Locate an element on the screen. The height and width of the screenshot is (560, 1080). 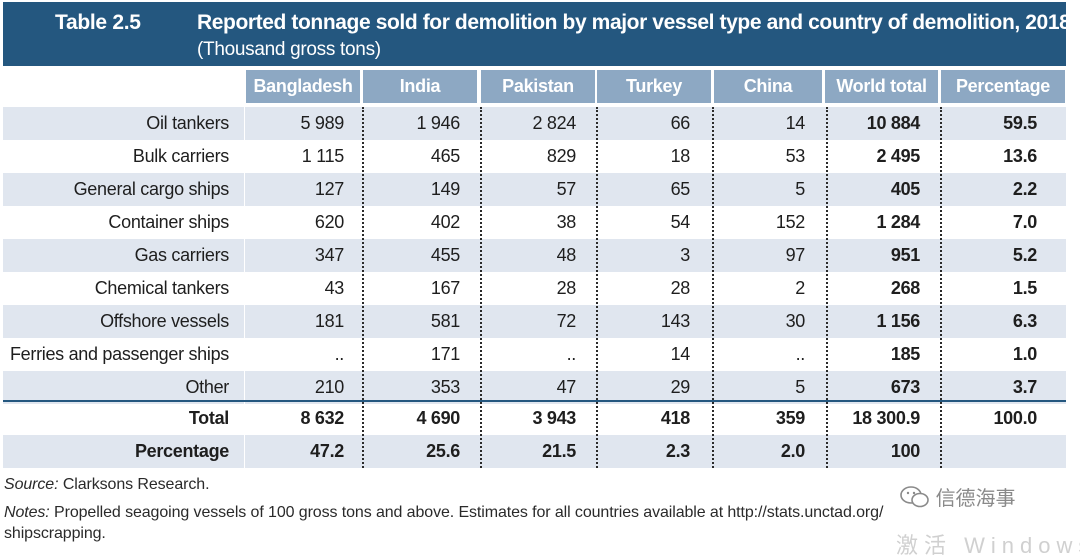
table-cell: 2 is located at coordinates (800, 288).